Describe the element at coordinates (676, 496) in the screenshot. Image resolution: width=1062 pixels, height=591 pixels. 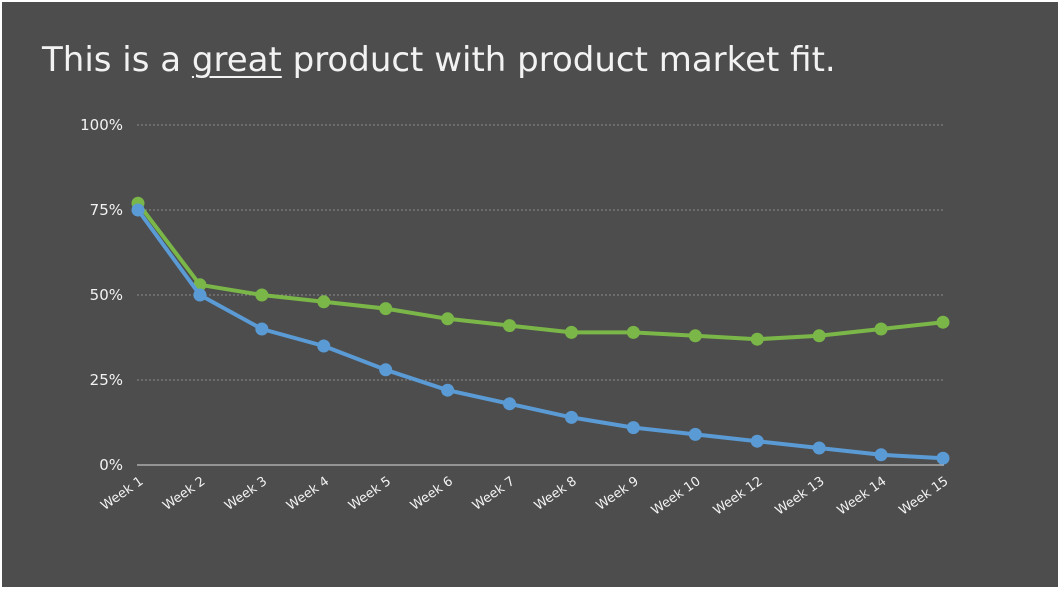
I see `x-tick-label: Week 10` at that location.